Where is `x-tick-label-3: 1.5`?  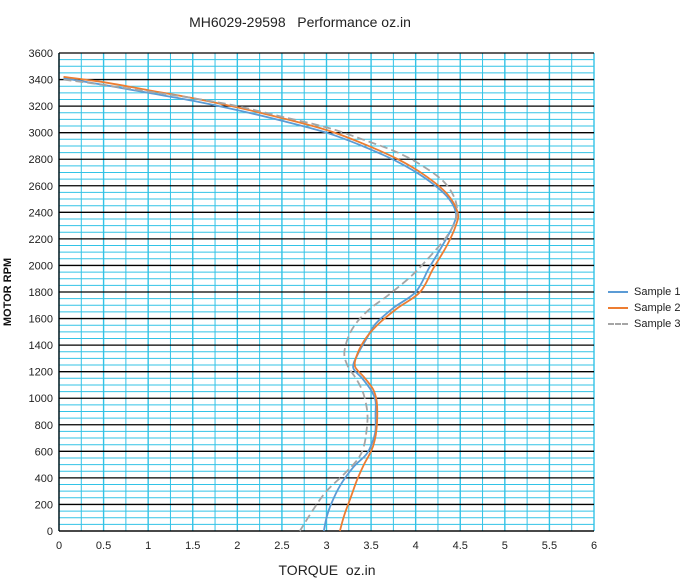 x-tick-label-3: 1.5 is located at coordinates (192, 546).